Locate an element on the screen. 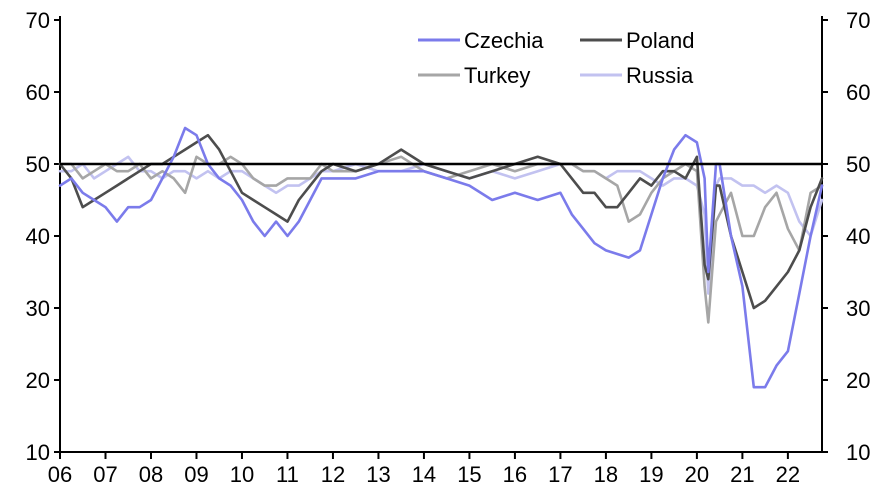  y-tick-label-right: 40 is located at coordinates (858, 236).